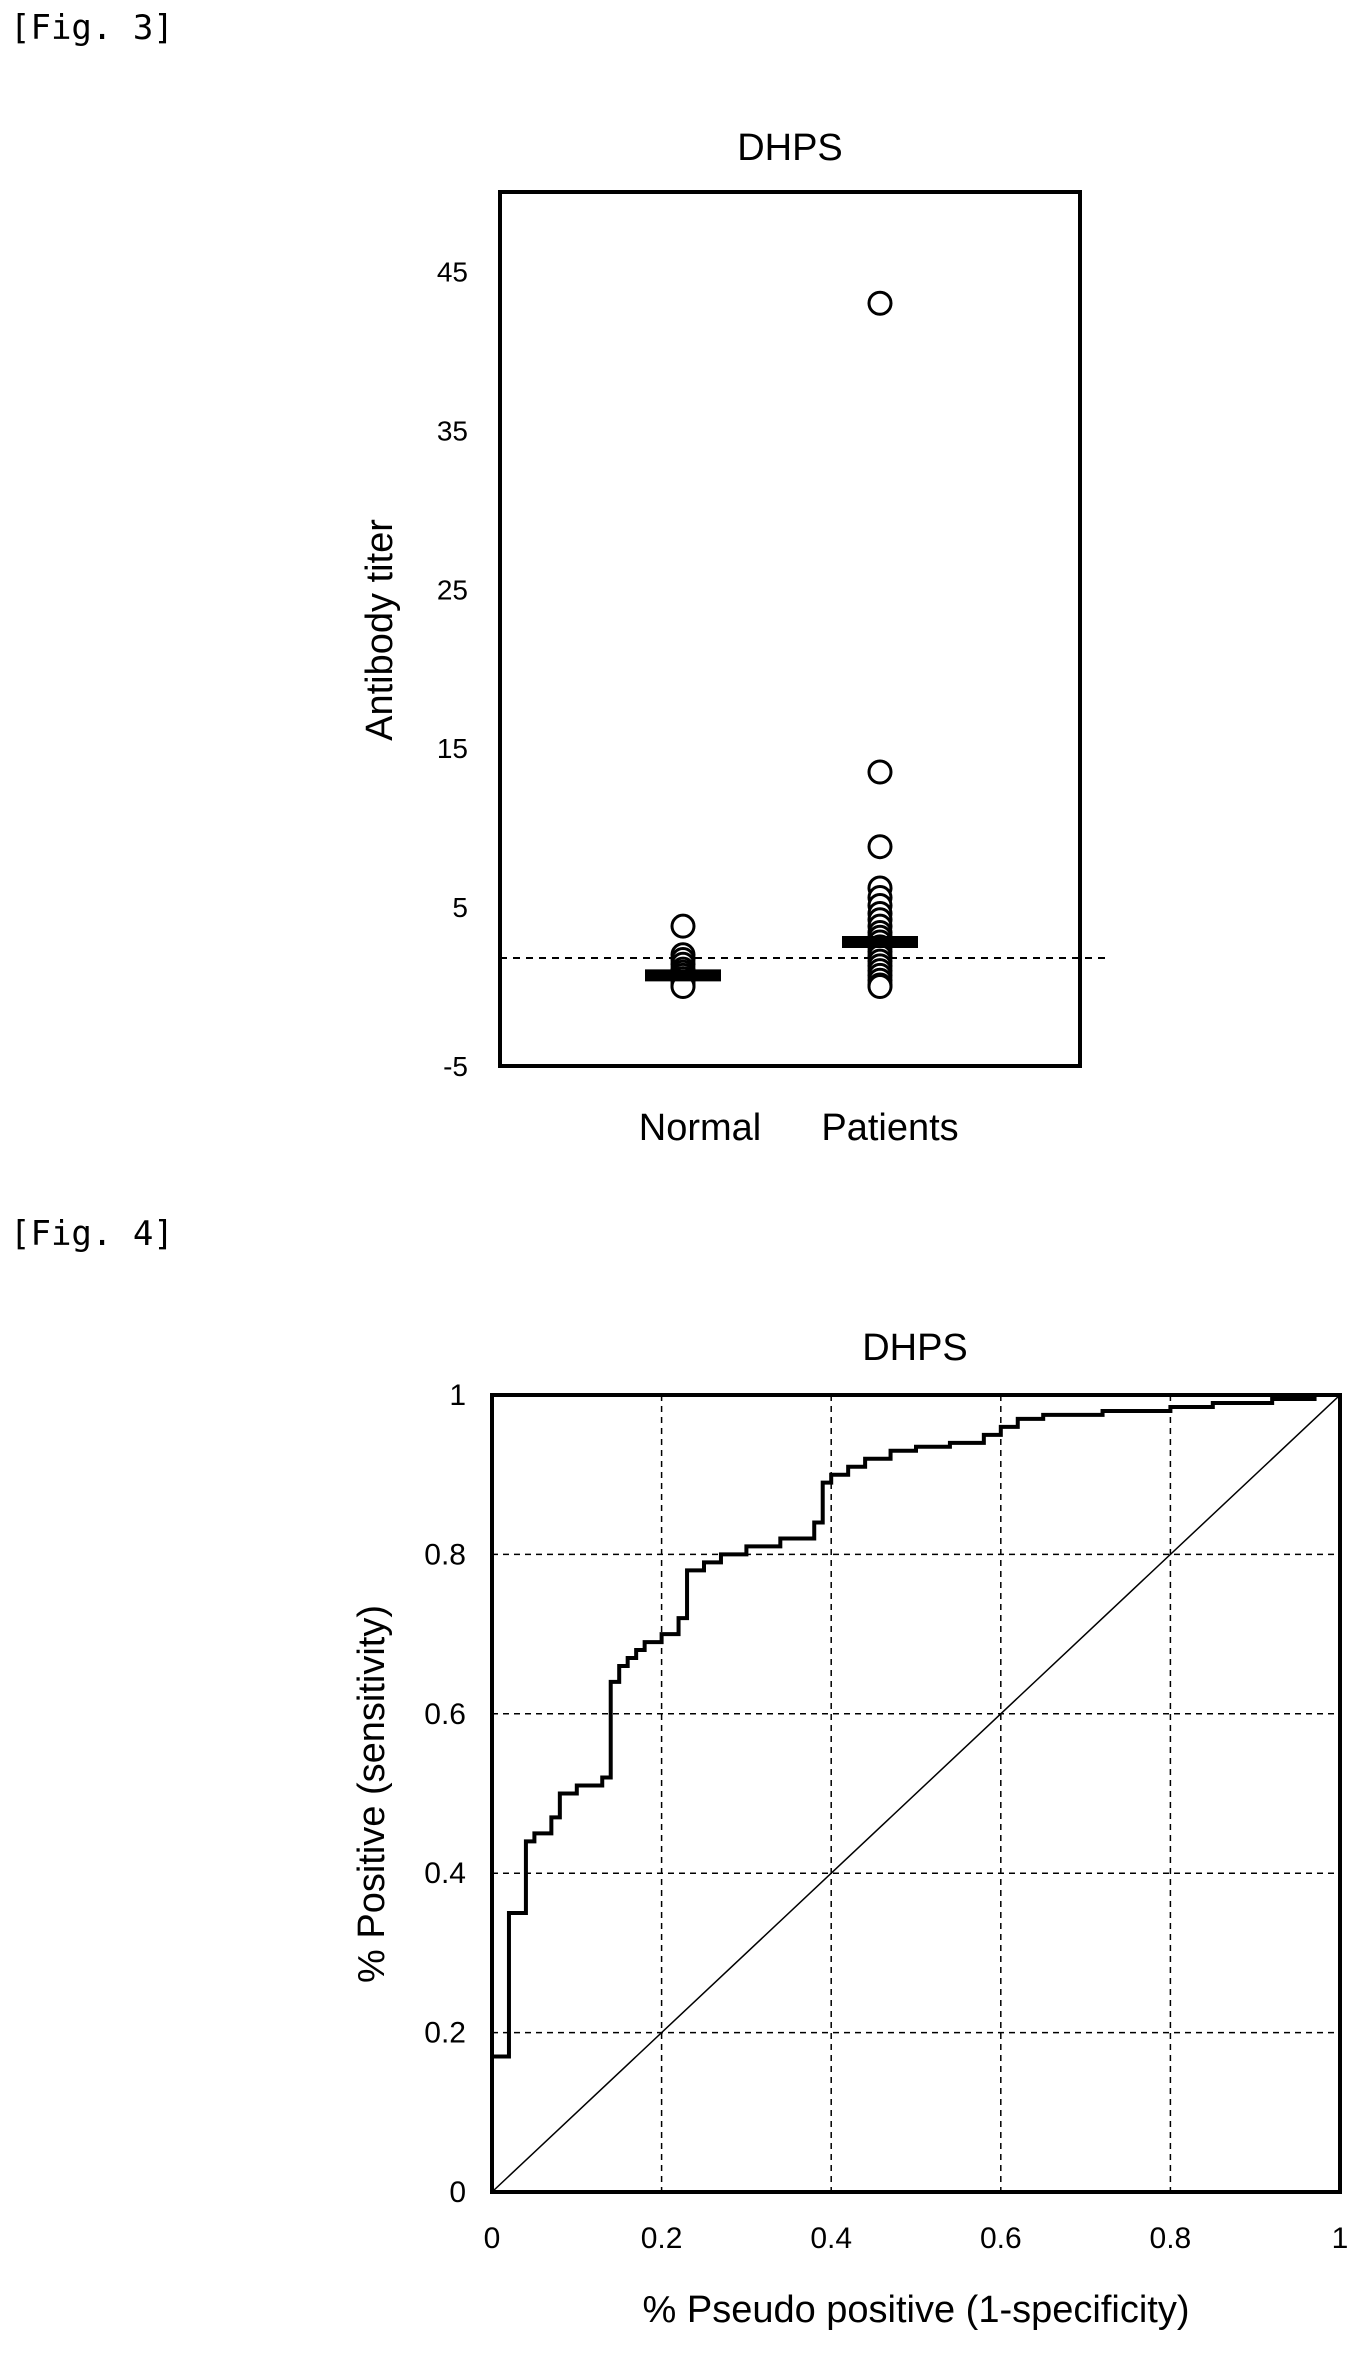 The height and width of the screenshot is (2355, 1370). I want to click on dot-plot-y-tick-label: 15, so click(452, 748).